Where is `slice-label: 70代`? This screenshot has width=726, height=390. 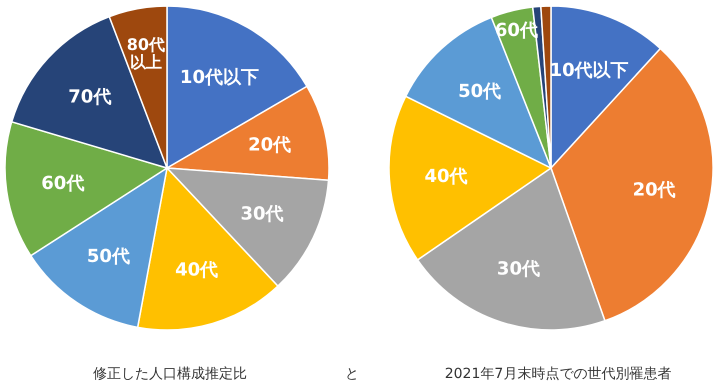
slice-label: 70代 is located at coordinates (90, 97).